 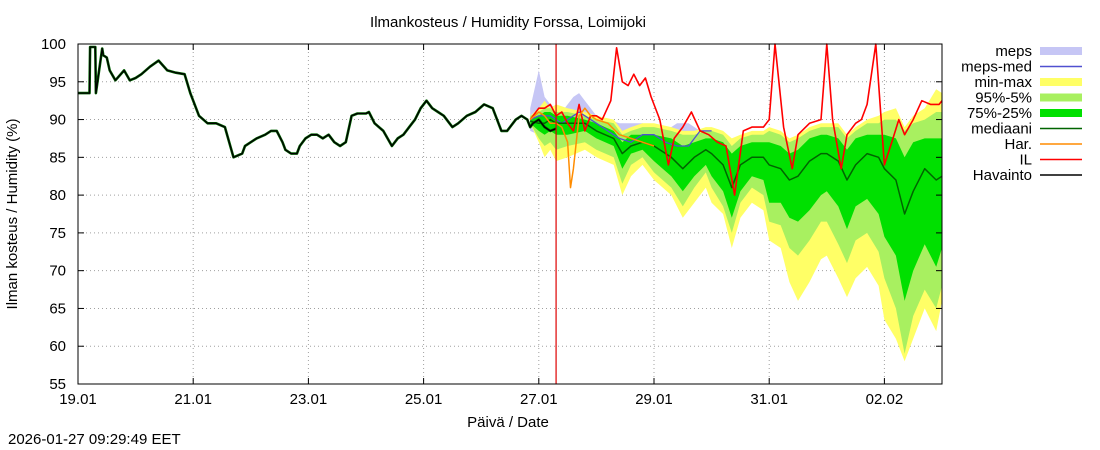 I want to click on x-tick-label: 29.01, so click(x=654, y=399).